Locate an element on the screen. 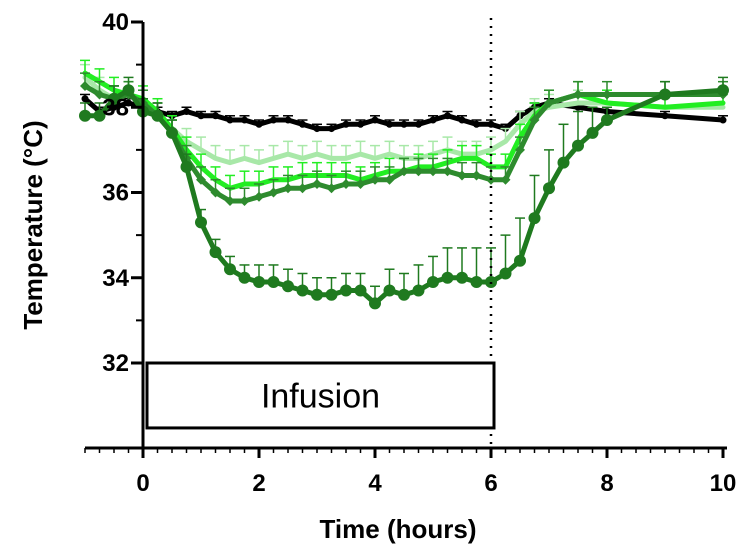  y-tick-label: 38 is located at coordinates (115, 107).